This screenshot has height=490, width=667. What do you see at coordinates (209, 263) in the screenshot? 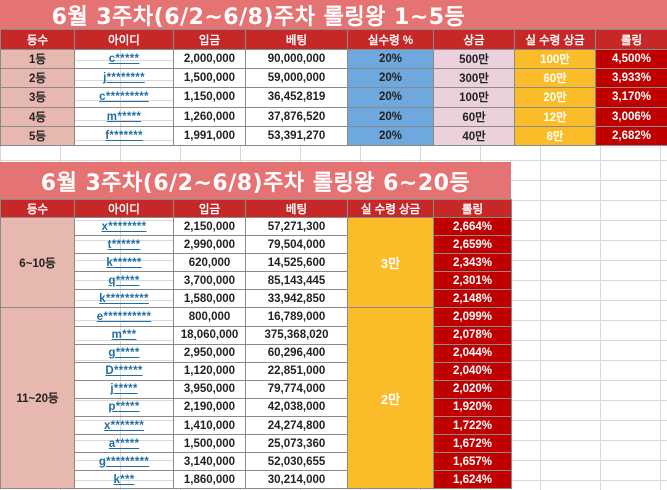
I see `deposit-cell: 620,000` at bounding box center [209, 263].